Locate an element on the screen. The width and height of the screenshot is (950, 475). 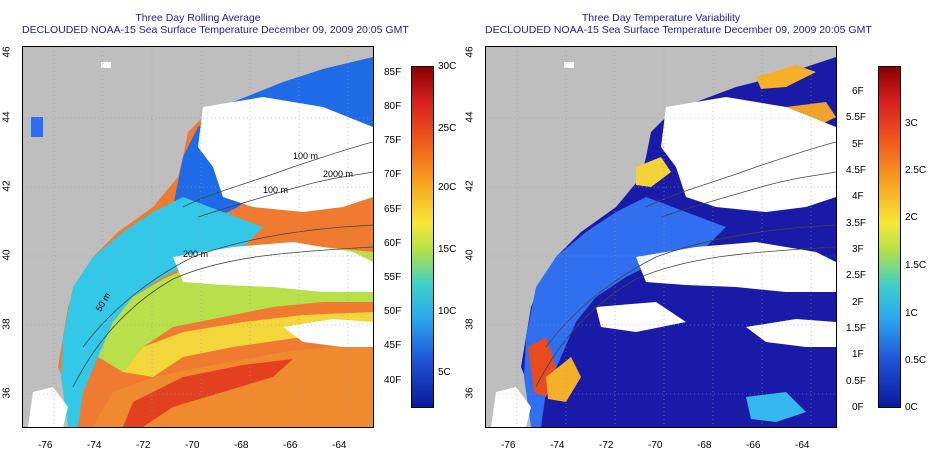
left-colorbar is located at coordinates (422, 237).